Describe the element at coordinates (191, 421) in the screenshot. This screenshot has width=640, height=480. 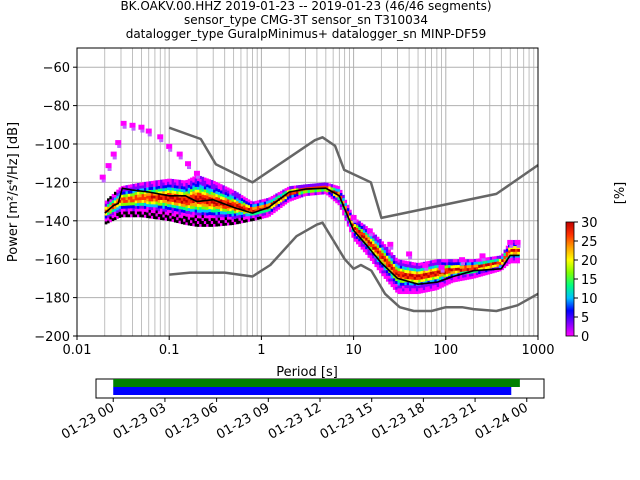
I see `timeline-tick-label: 01-23 06` at that location.